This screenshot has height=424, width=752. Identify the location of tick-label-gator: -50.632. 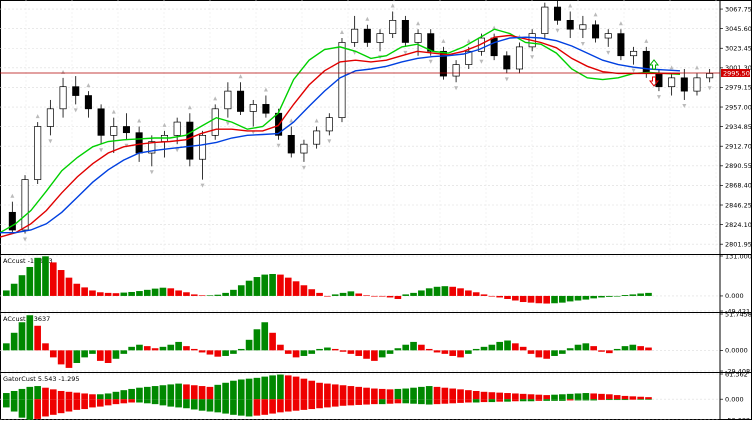
(737, 418).